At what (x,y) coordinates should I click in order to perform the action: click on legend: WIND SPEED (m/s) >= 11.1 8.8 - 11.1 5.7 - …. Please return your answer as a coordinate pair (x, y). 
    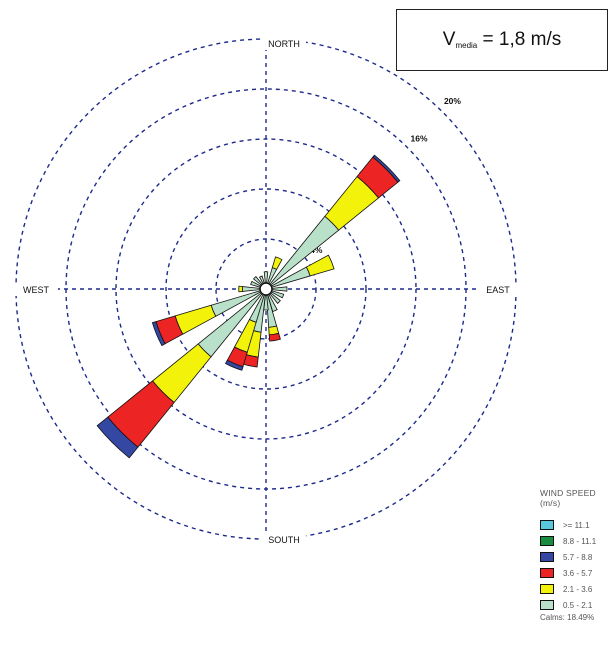
    Looking at the image, I should click on (576, 555).